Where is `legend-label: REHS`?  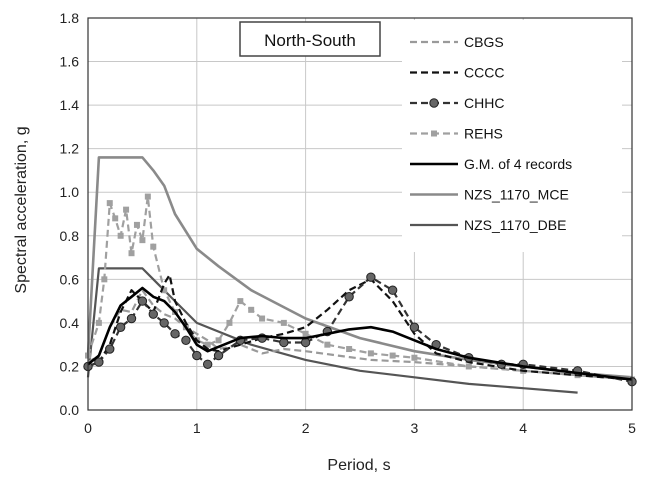
legend-label: REHS is located at coordinates (483, 134).